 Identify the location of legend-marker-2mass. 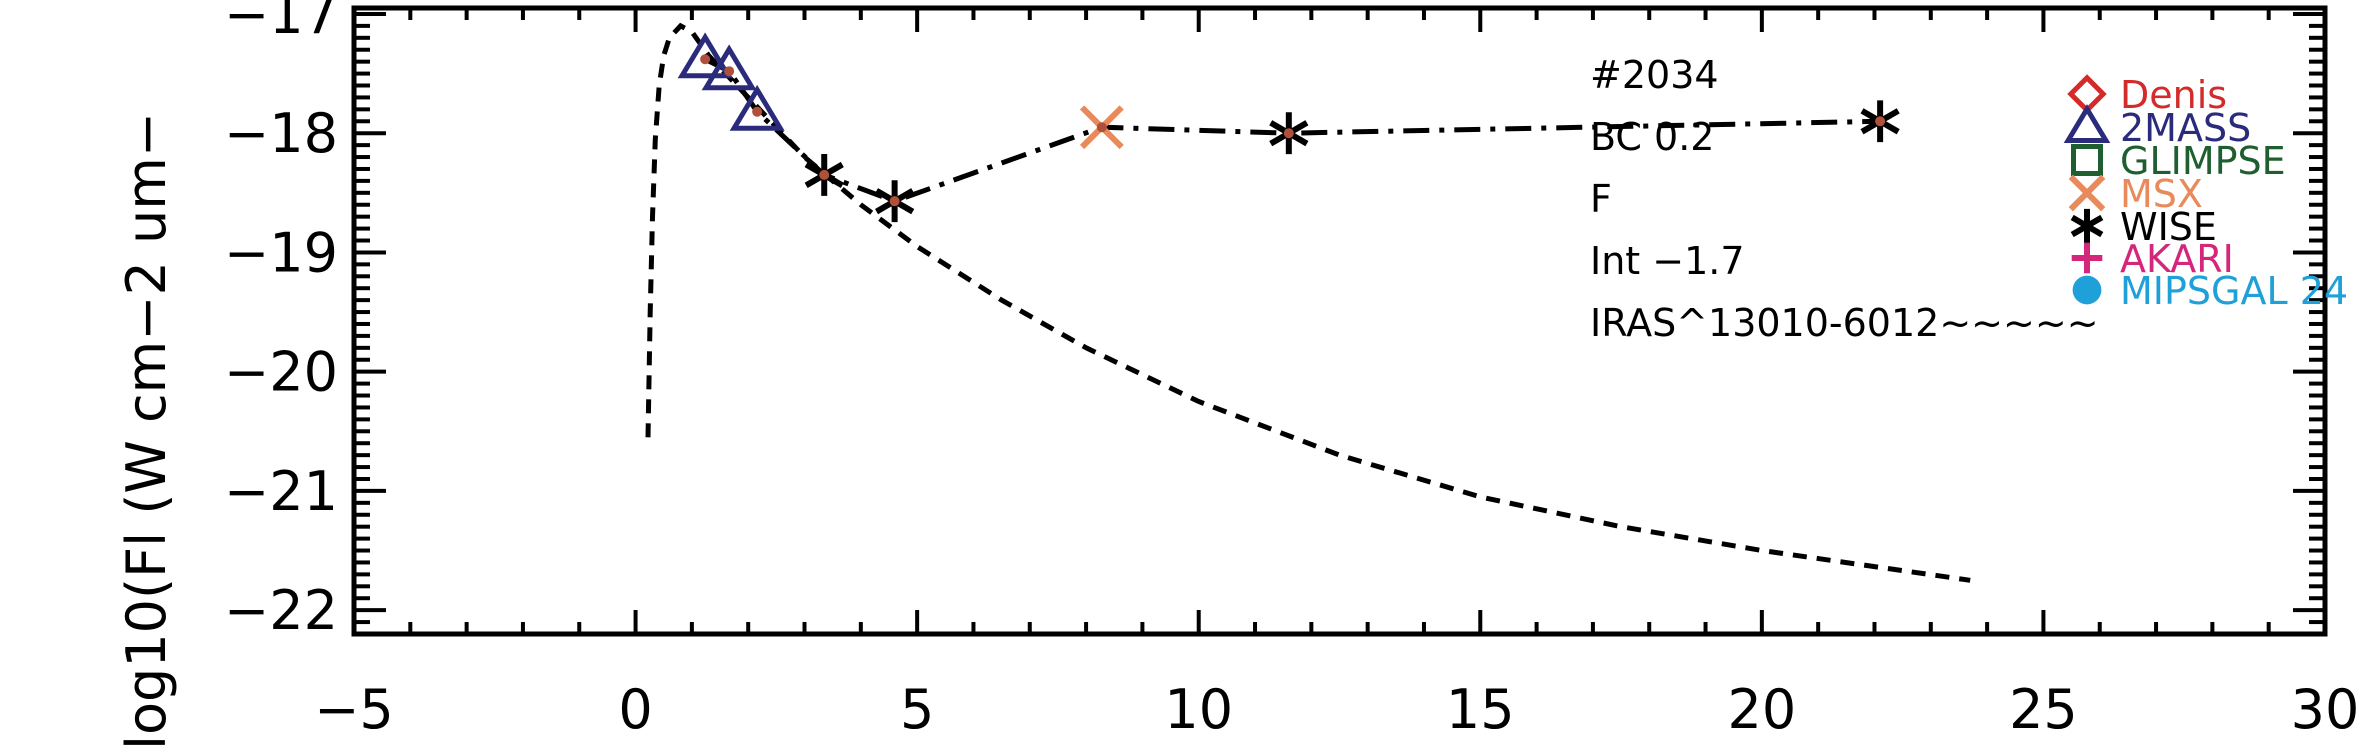
(2087, 123).